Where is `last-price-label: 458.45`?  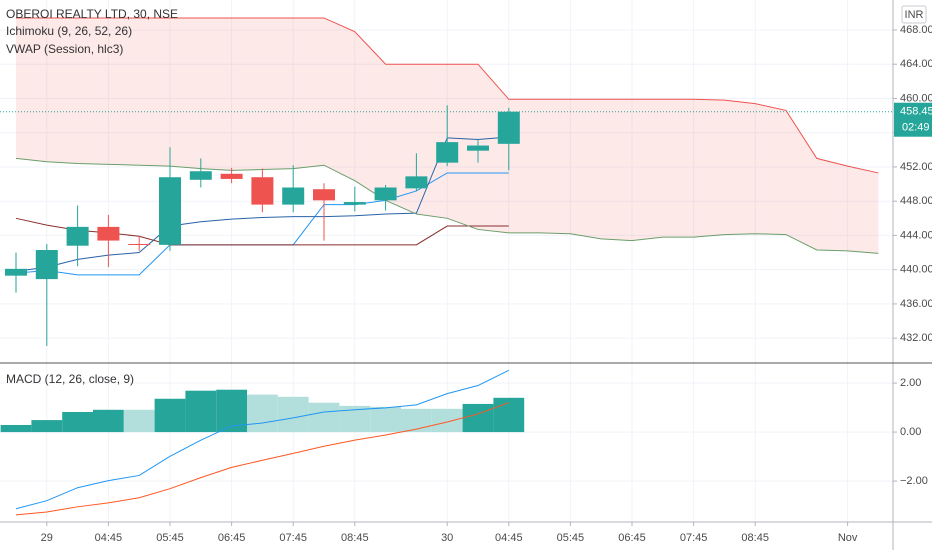
last-price-label: 458.45 is located at coordinates (916, 112).